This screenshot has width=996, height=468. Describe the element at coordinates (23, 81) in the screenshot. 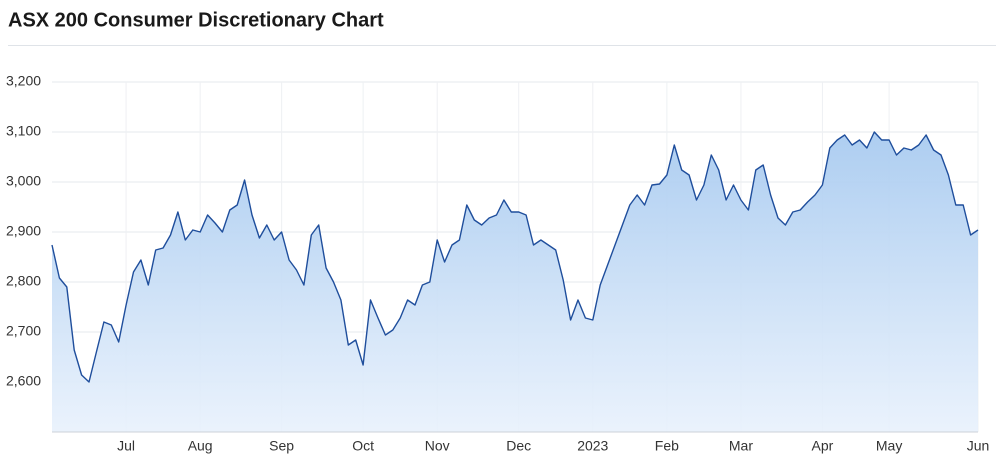

I see `y-tick-label: 3,200` at that location.